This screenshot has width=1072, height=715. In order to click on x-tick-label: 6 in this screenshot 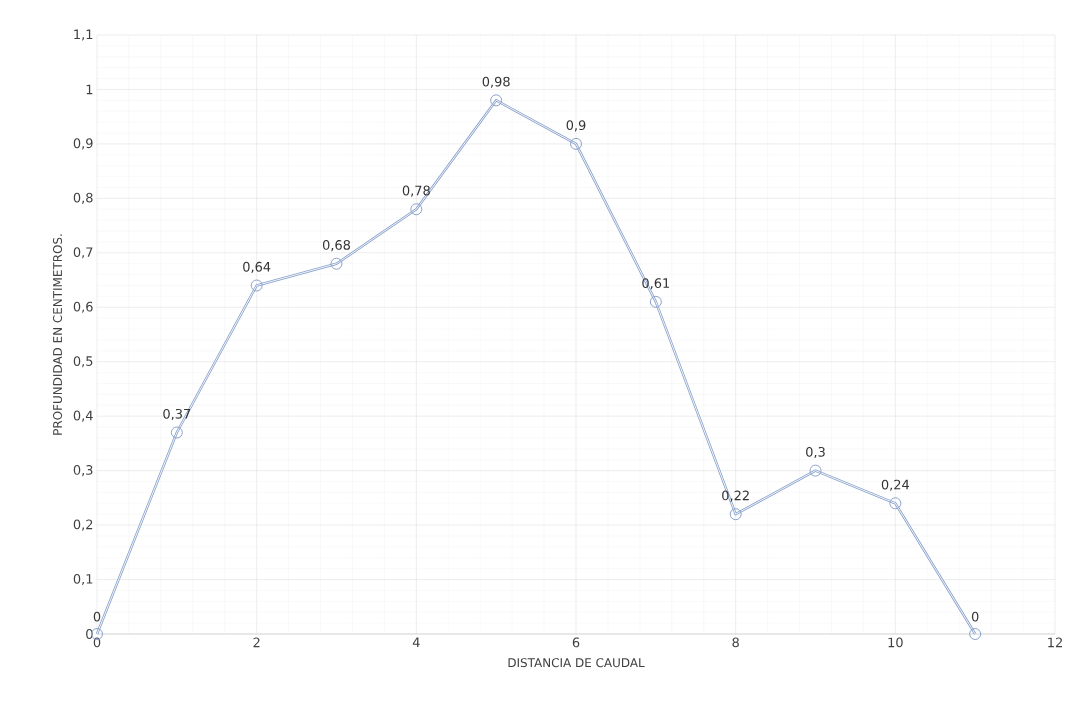, I will do `click(576, 642)`.